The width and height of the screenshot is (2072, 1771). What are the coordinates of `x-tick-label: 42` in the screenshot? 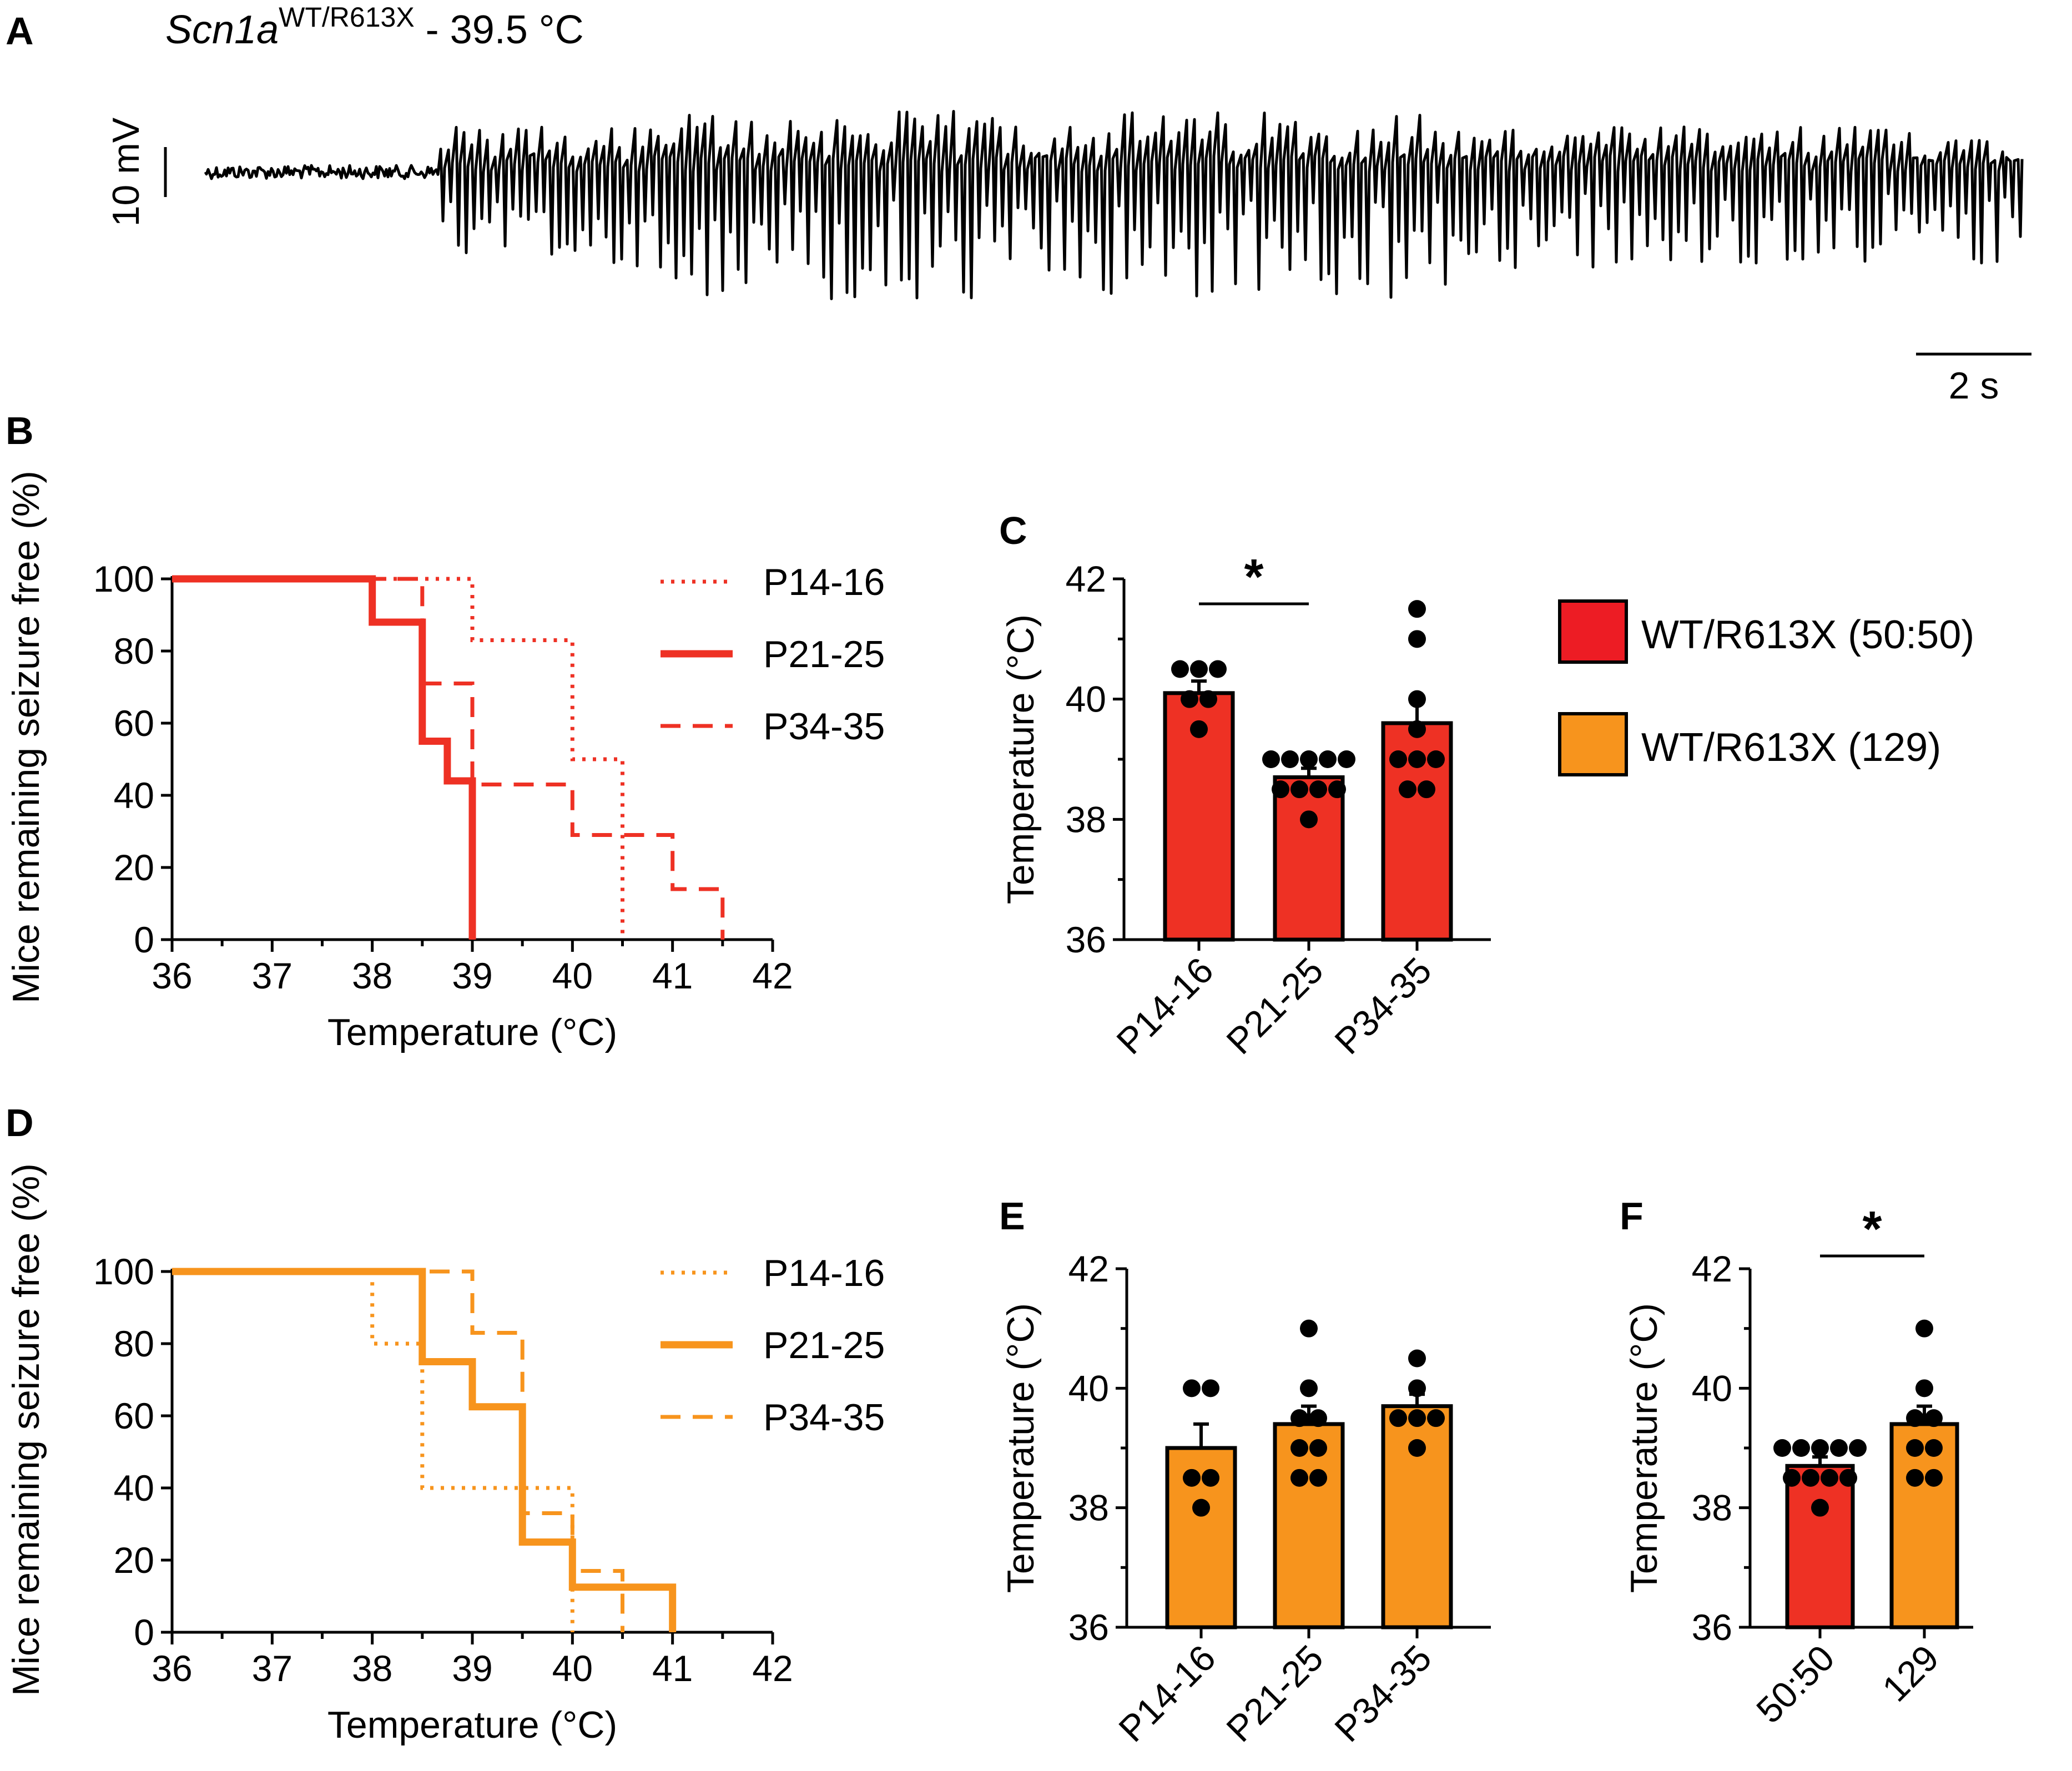 It's located at (772, 1668).